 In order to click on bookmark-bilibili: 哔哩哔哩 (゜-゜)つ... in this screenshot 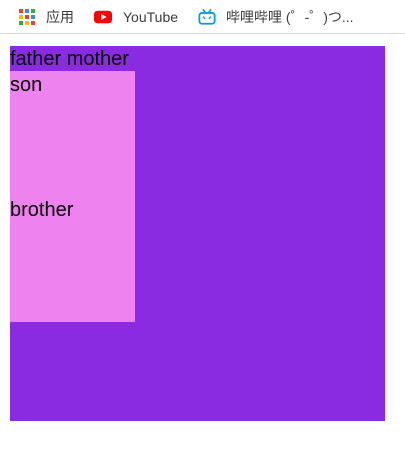, I will do `click(276, 17)`.